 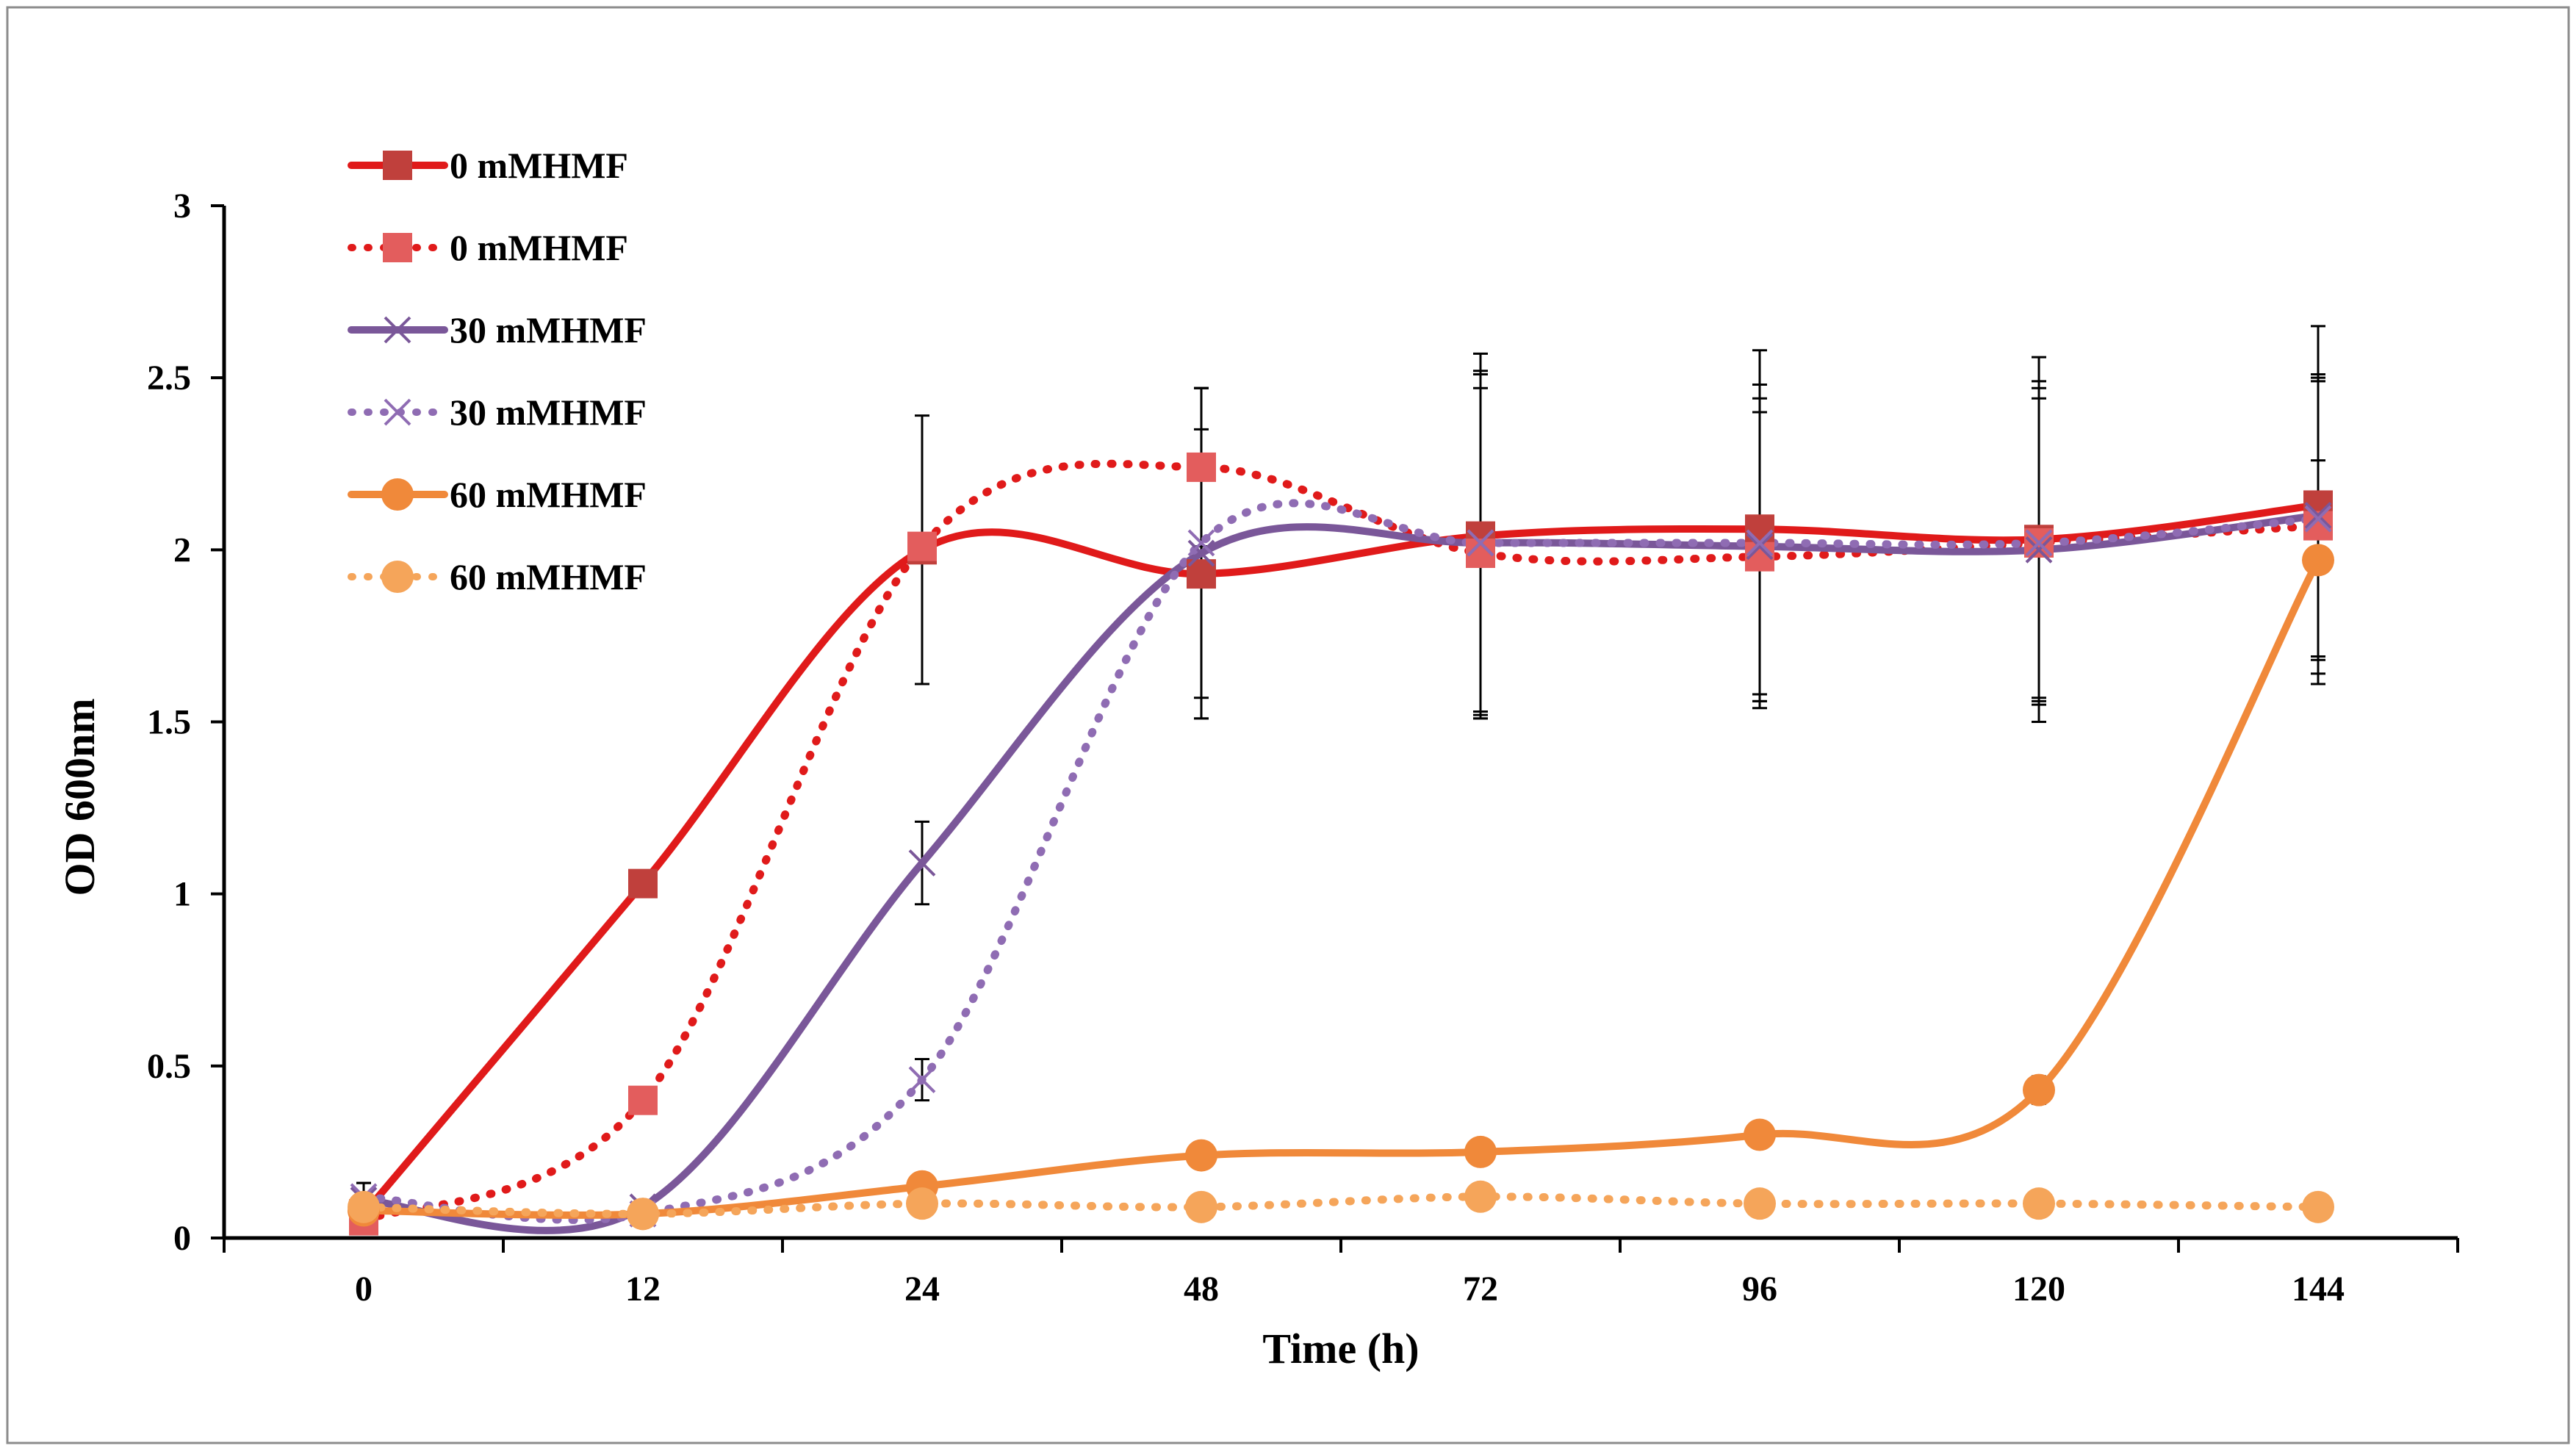 I want to click on y-tick-label: 1, so click(x=182, y=895).